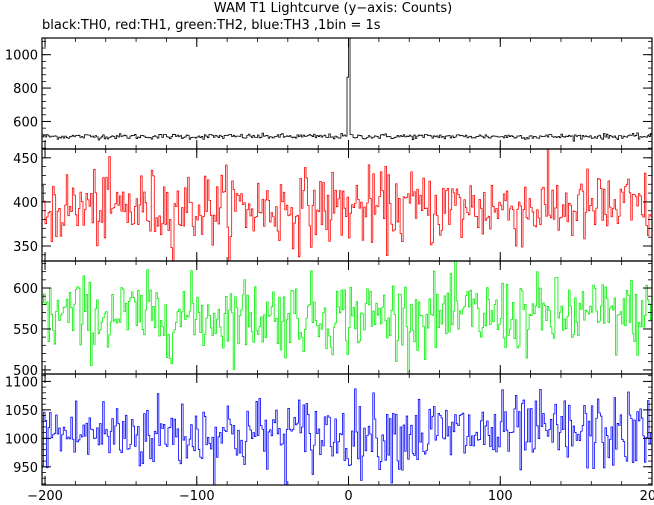 The image size is (654, 505). I want to click on x-axis: −200 −100 0 100 200, so click(340, 496).